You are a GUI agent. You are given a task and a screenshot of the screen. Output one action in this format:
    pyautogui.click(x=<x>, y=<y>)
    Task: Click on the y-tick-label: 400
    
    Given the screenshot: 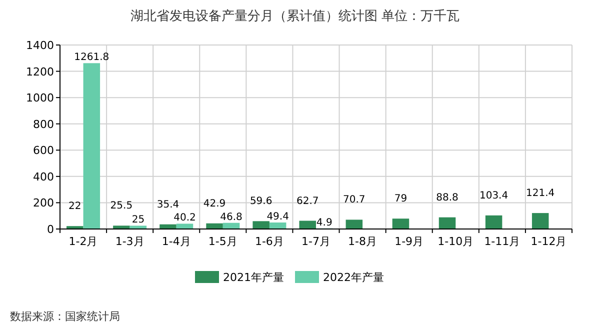 What is the action you would take?
    pyautogui.click(x=43, y=177)
    